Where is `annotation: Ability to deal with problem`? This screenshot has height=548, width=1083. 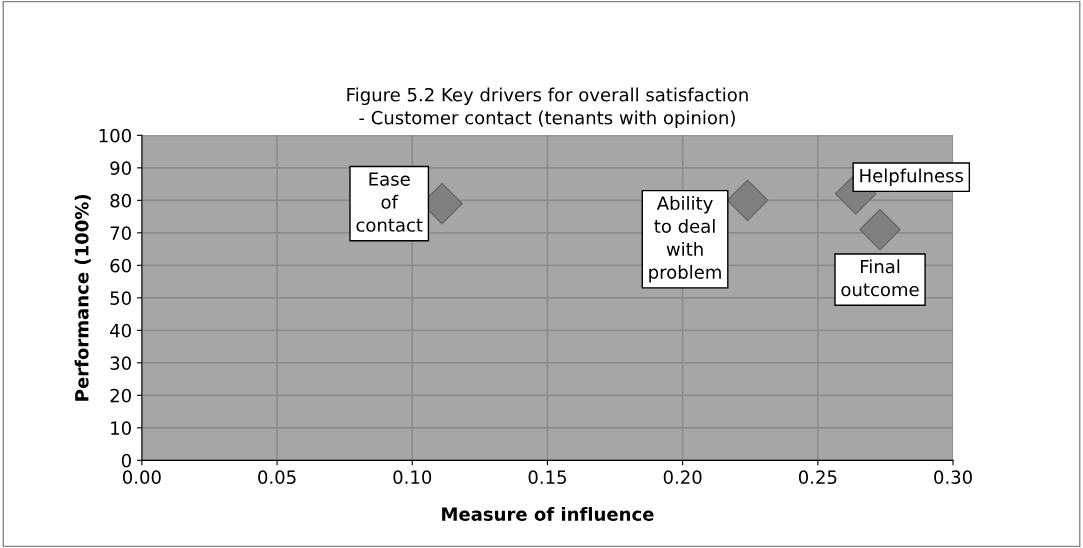
annotation: Ability to deal with problem is located at coordinates (685, 239).